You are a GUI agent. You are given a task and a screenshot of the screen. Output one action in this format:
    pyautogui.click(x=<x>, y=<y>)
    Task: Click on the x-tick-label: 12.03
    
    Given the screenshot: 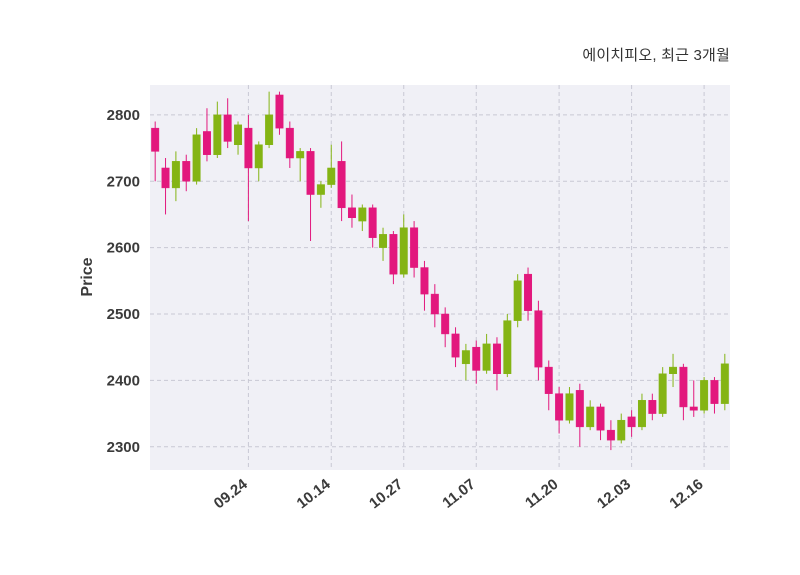 What is the action you would take?
    pyautogui.click(x=614, y=494)
    